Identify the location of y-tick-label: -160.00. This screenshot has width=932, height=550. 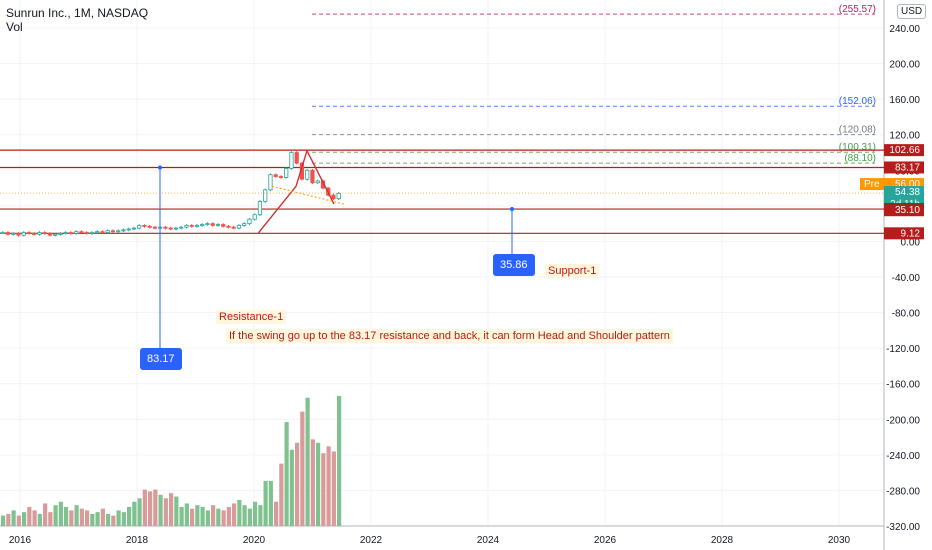
(903, 385).